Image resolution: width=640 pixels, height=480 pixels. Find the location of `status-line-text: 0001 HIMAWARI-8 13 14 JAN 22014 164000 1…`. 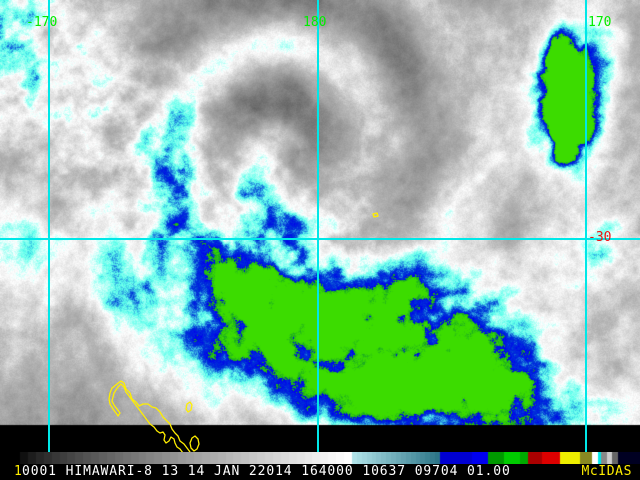

status-line-text: 0001 HIMAWARI-8 13 14 JAN 22014 164000 1… is located at coordinates (266, 471).